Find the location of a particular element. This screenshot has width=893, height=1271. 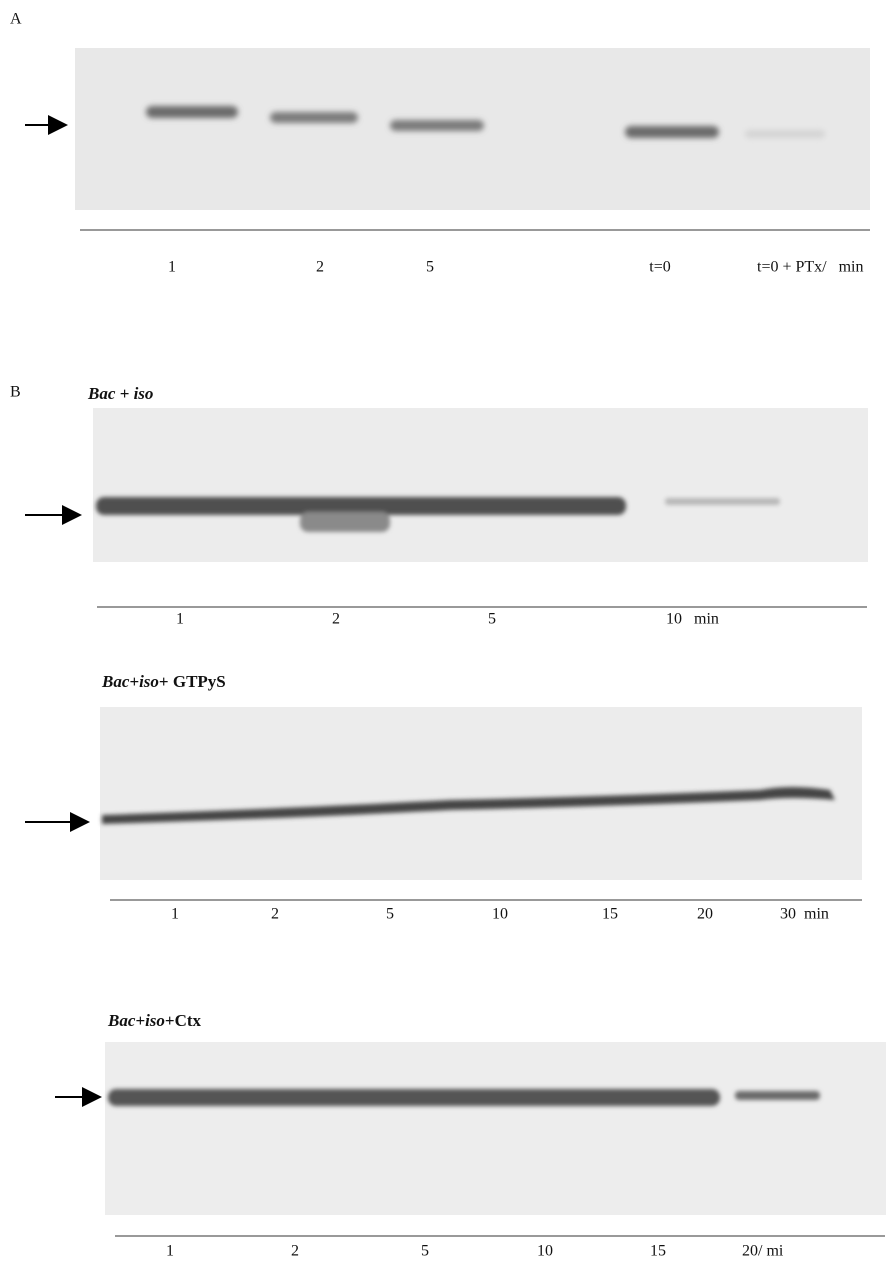

lane-label: t=0 is located at coordinates (659, 267).